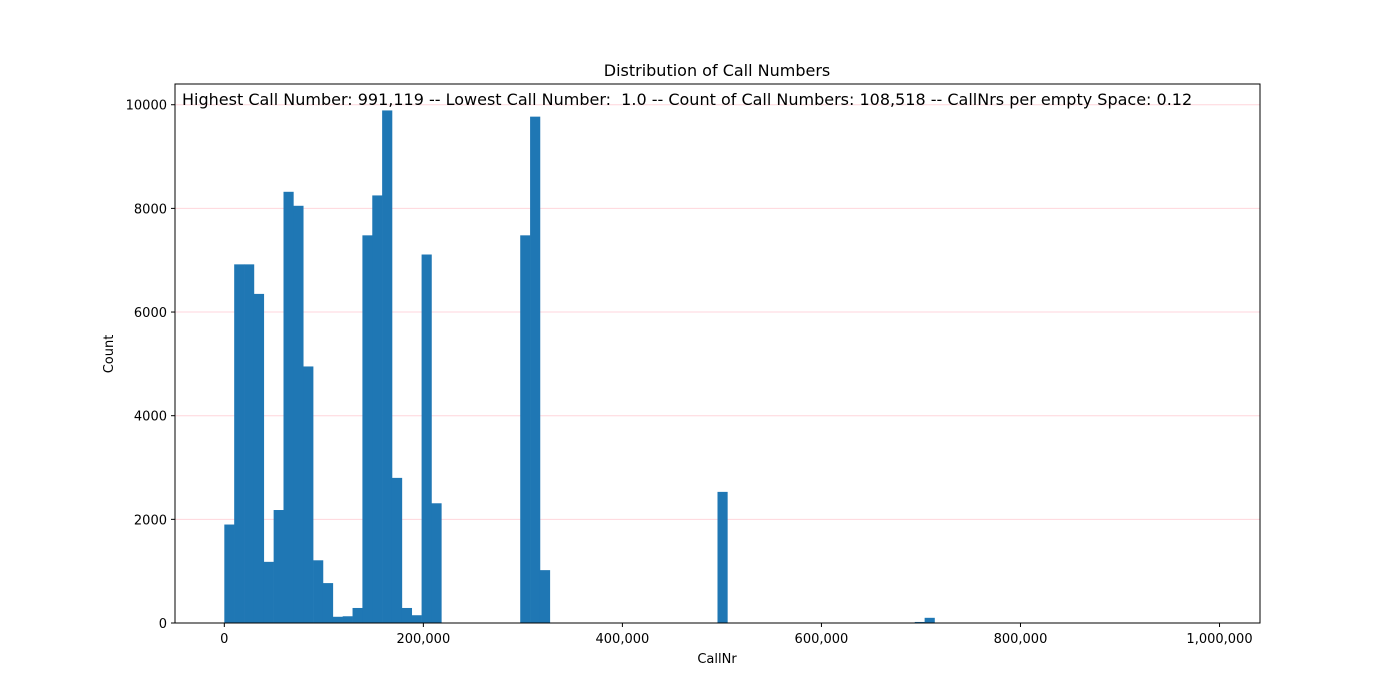  Describe the element at coordinates (1219, 639) in the screenshot. I see `x-tick-label: 1,000,000` at that location.